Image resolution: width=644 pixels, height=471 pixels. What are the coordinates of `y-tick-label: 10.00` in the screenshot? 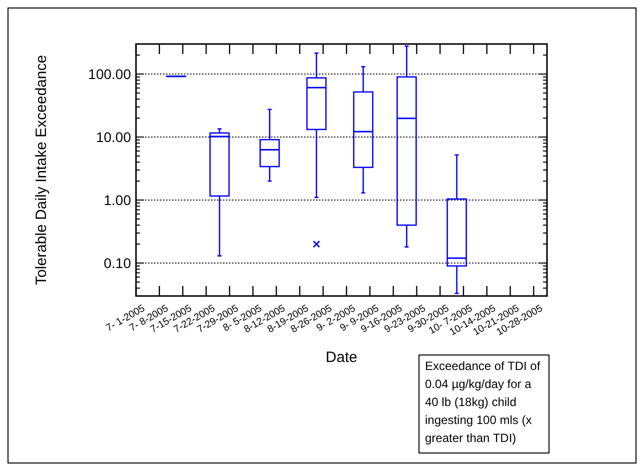 It's located at (114, 137).